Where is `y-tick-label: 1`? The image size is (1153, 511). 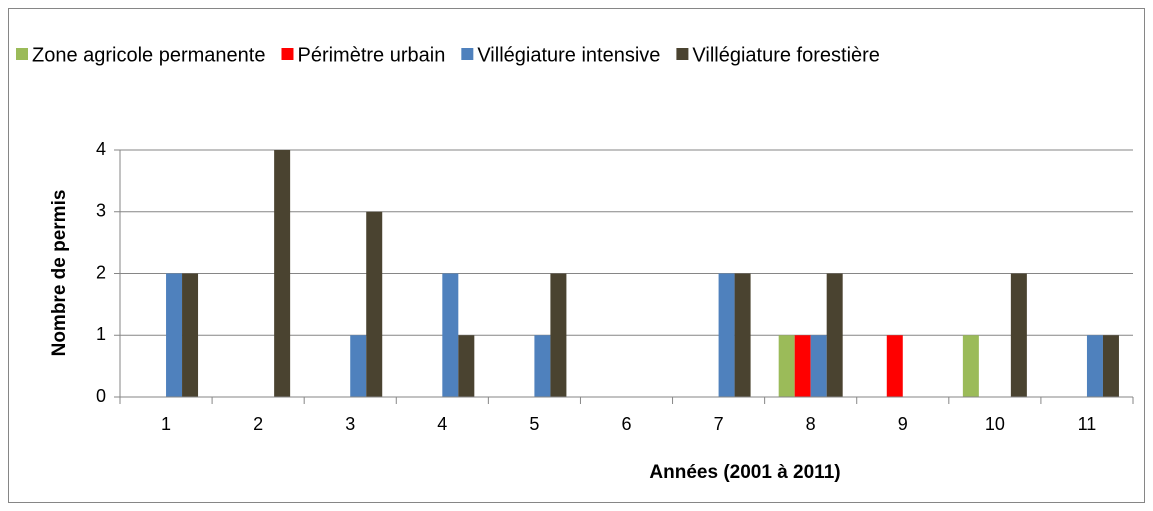 y-tick-label: 1 is located at coordinates (101, 334).